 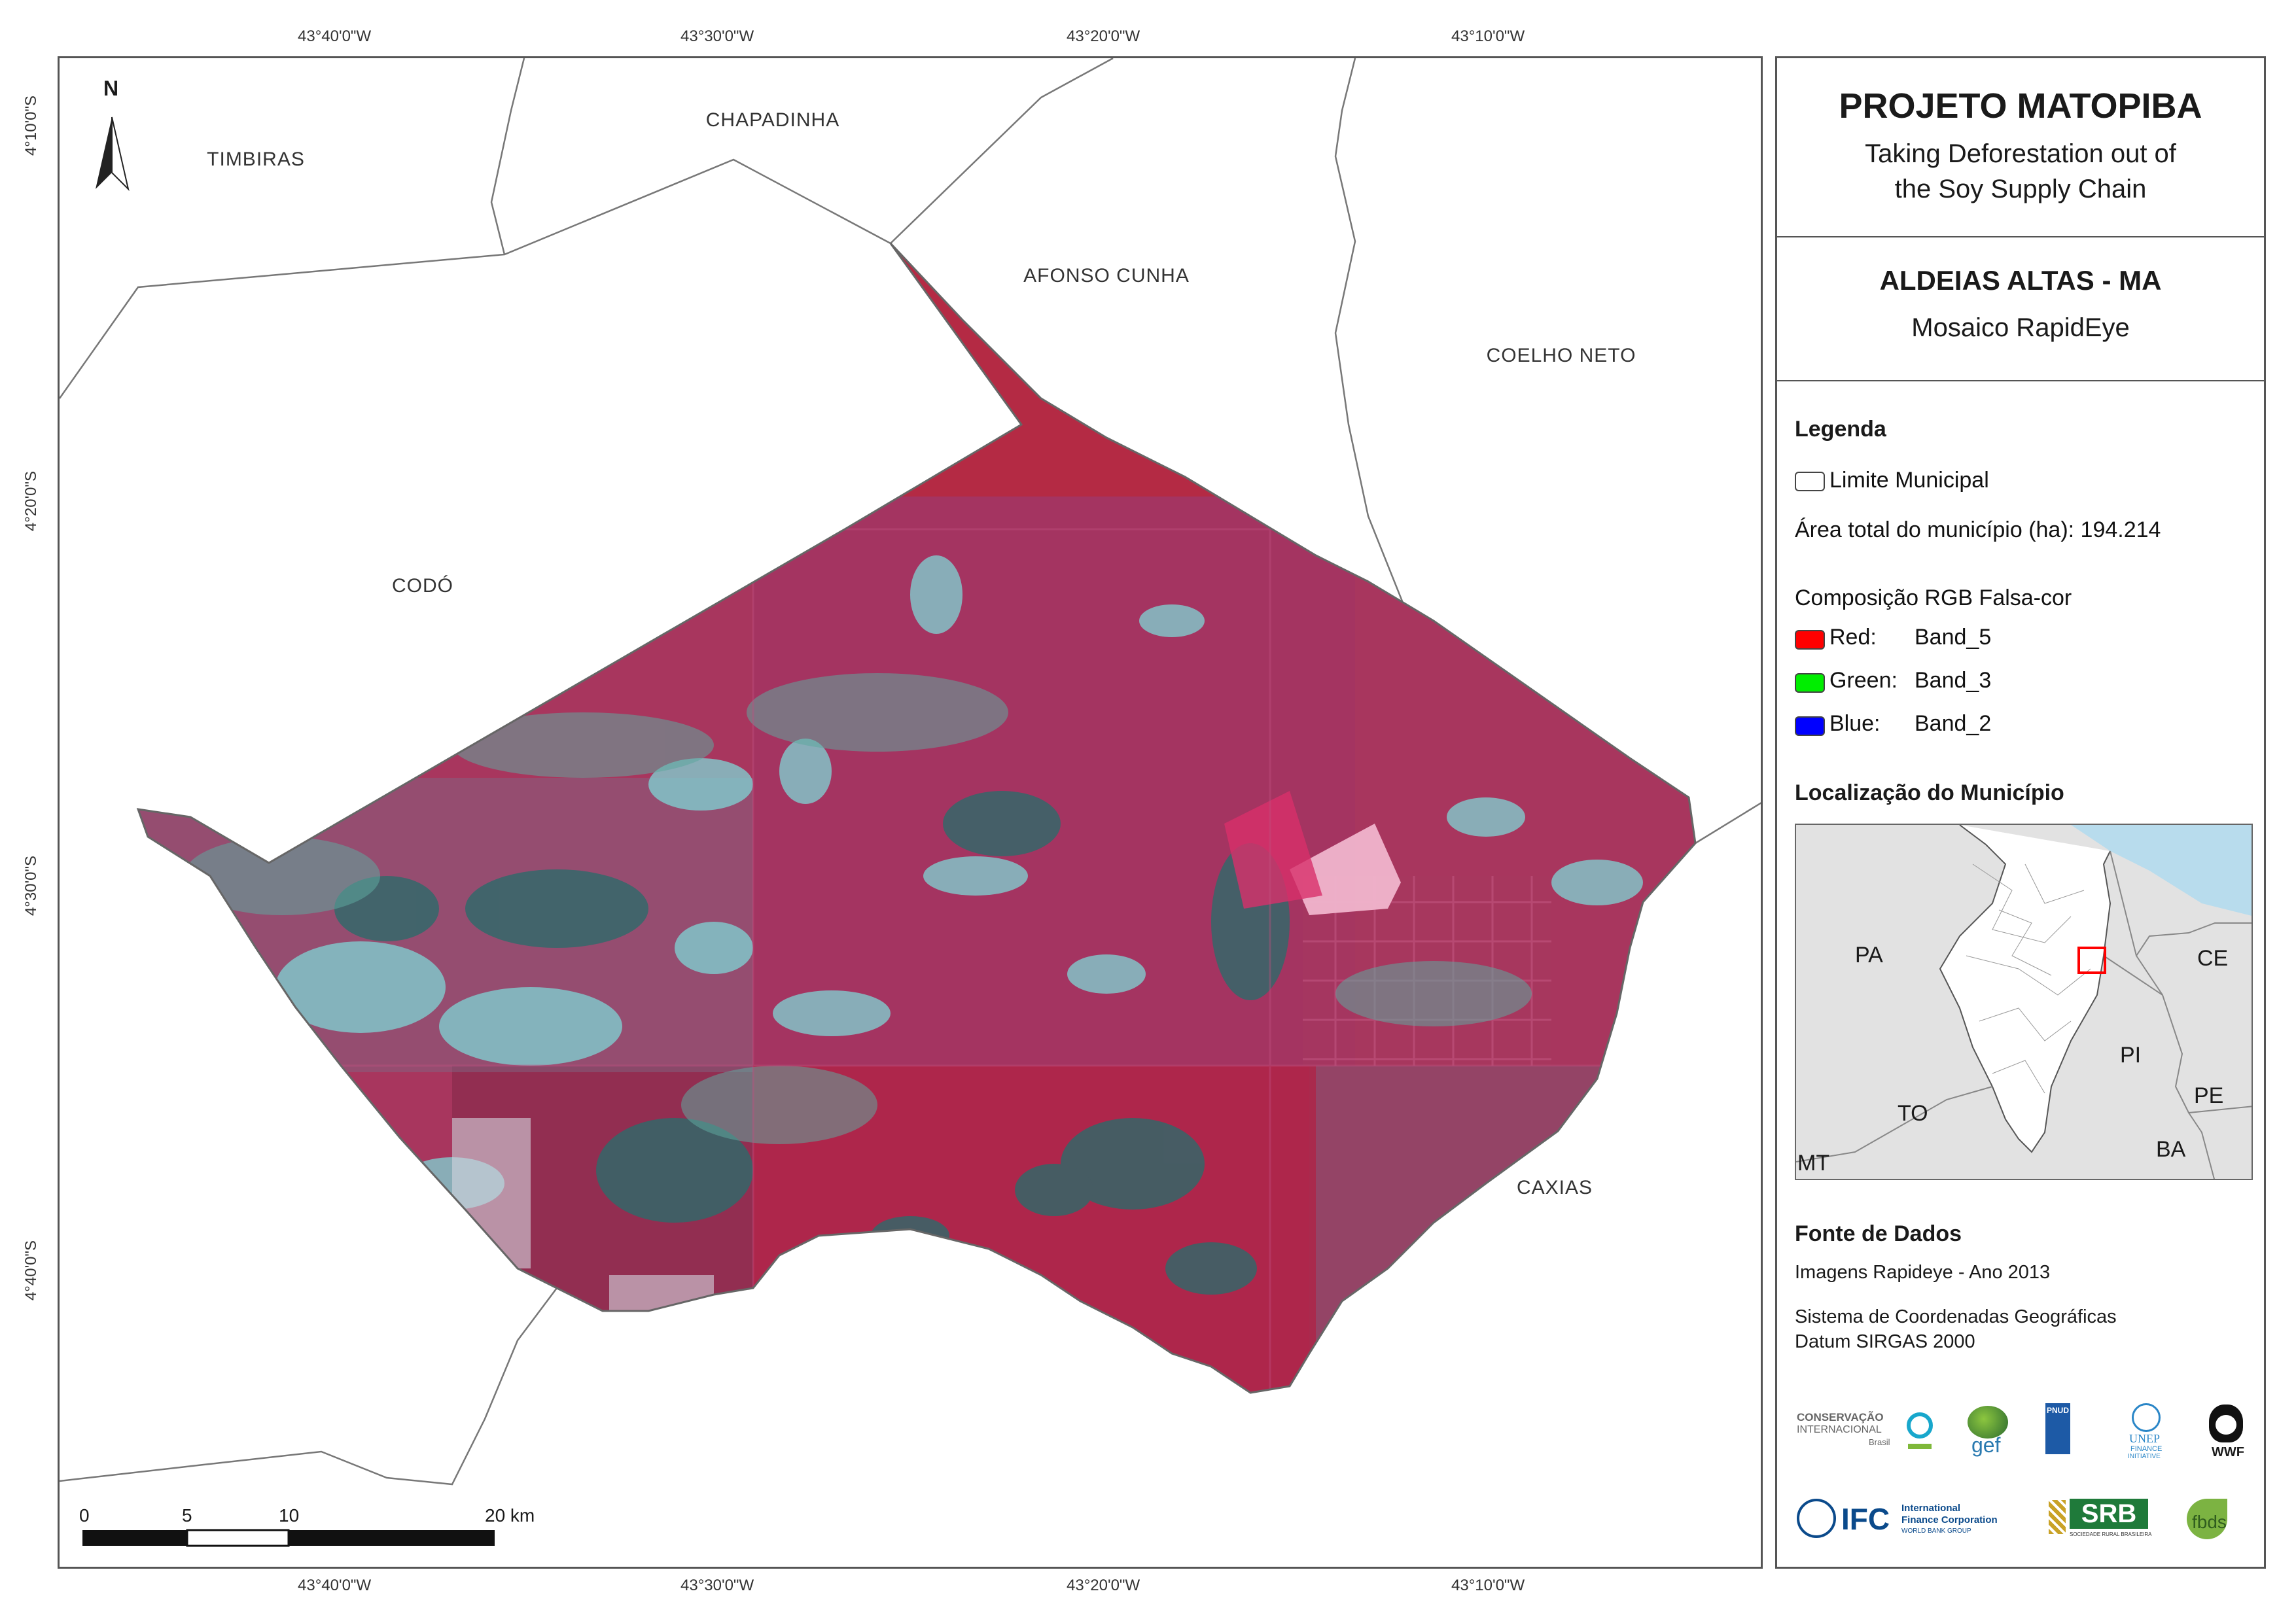 I want to click on locator-label-to: TO, so click(x=1913, y=1114).